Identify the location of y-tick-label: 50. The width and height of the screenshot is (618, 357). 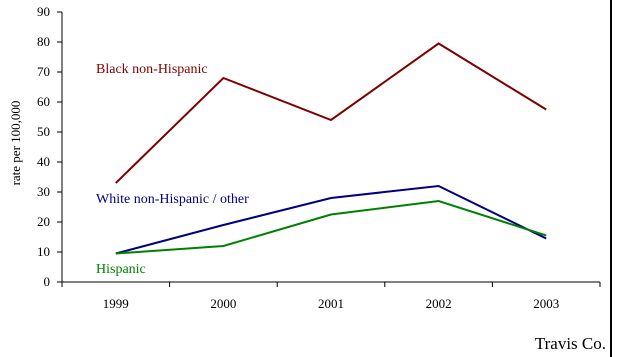
(43, 131).